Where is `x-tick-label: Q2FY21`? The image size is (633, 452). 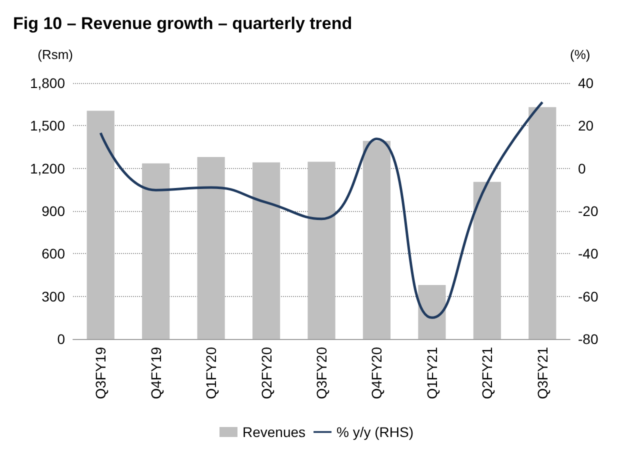 x-tick-label: Q2FY21 is located at coordinates (487, 373).